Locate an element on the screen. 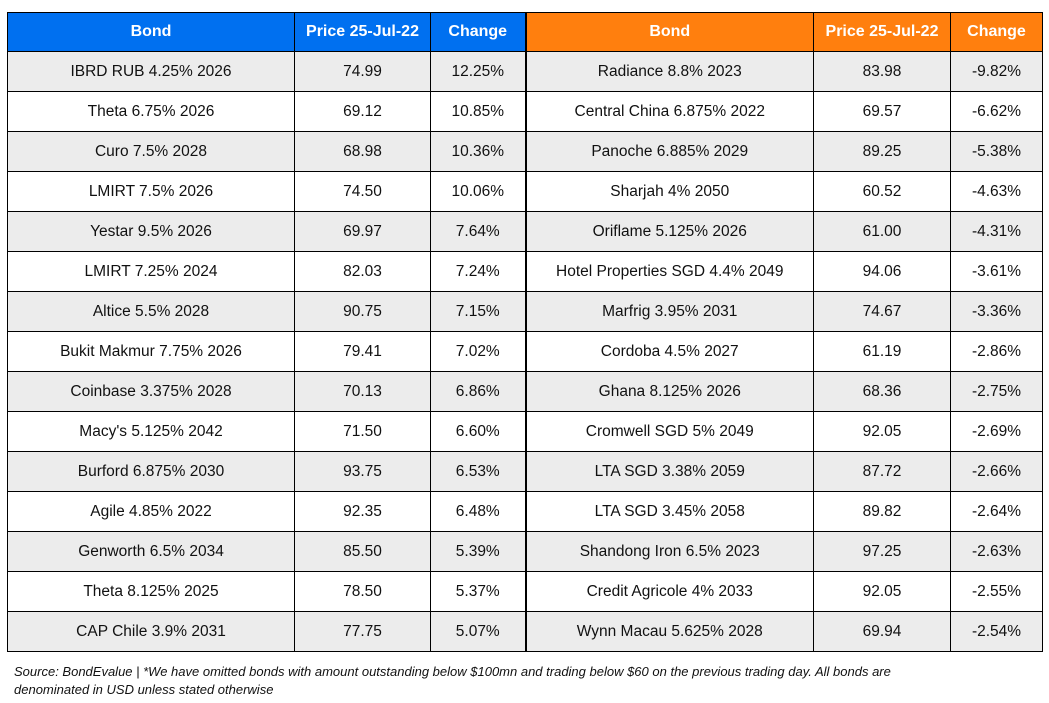 This screenshot has height=703, width=1049. right-change-cell: -2.55% is located at coordinates (996, 591).